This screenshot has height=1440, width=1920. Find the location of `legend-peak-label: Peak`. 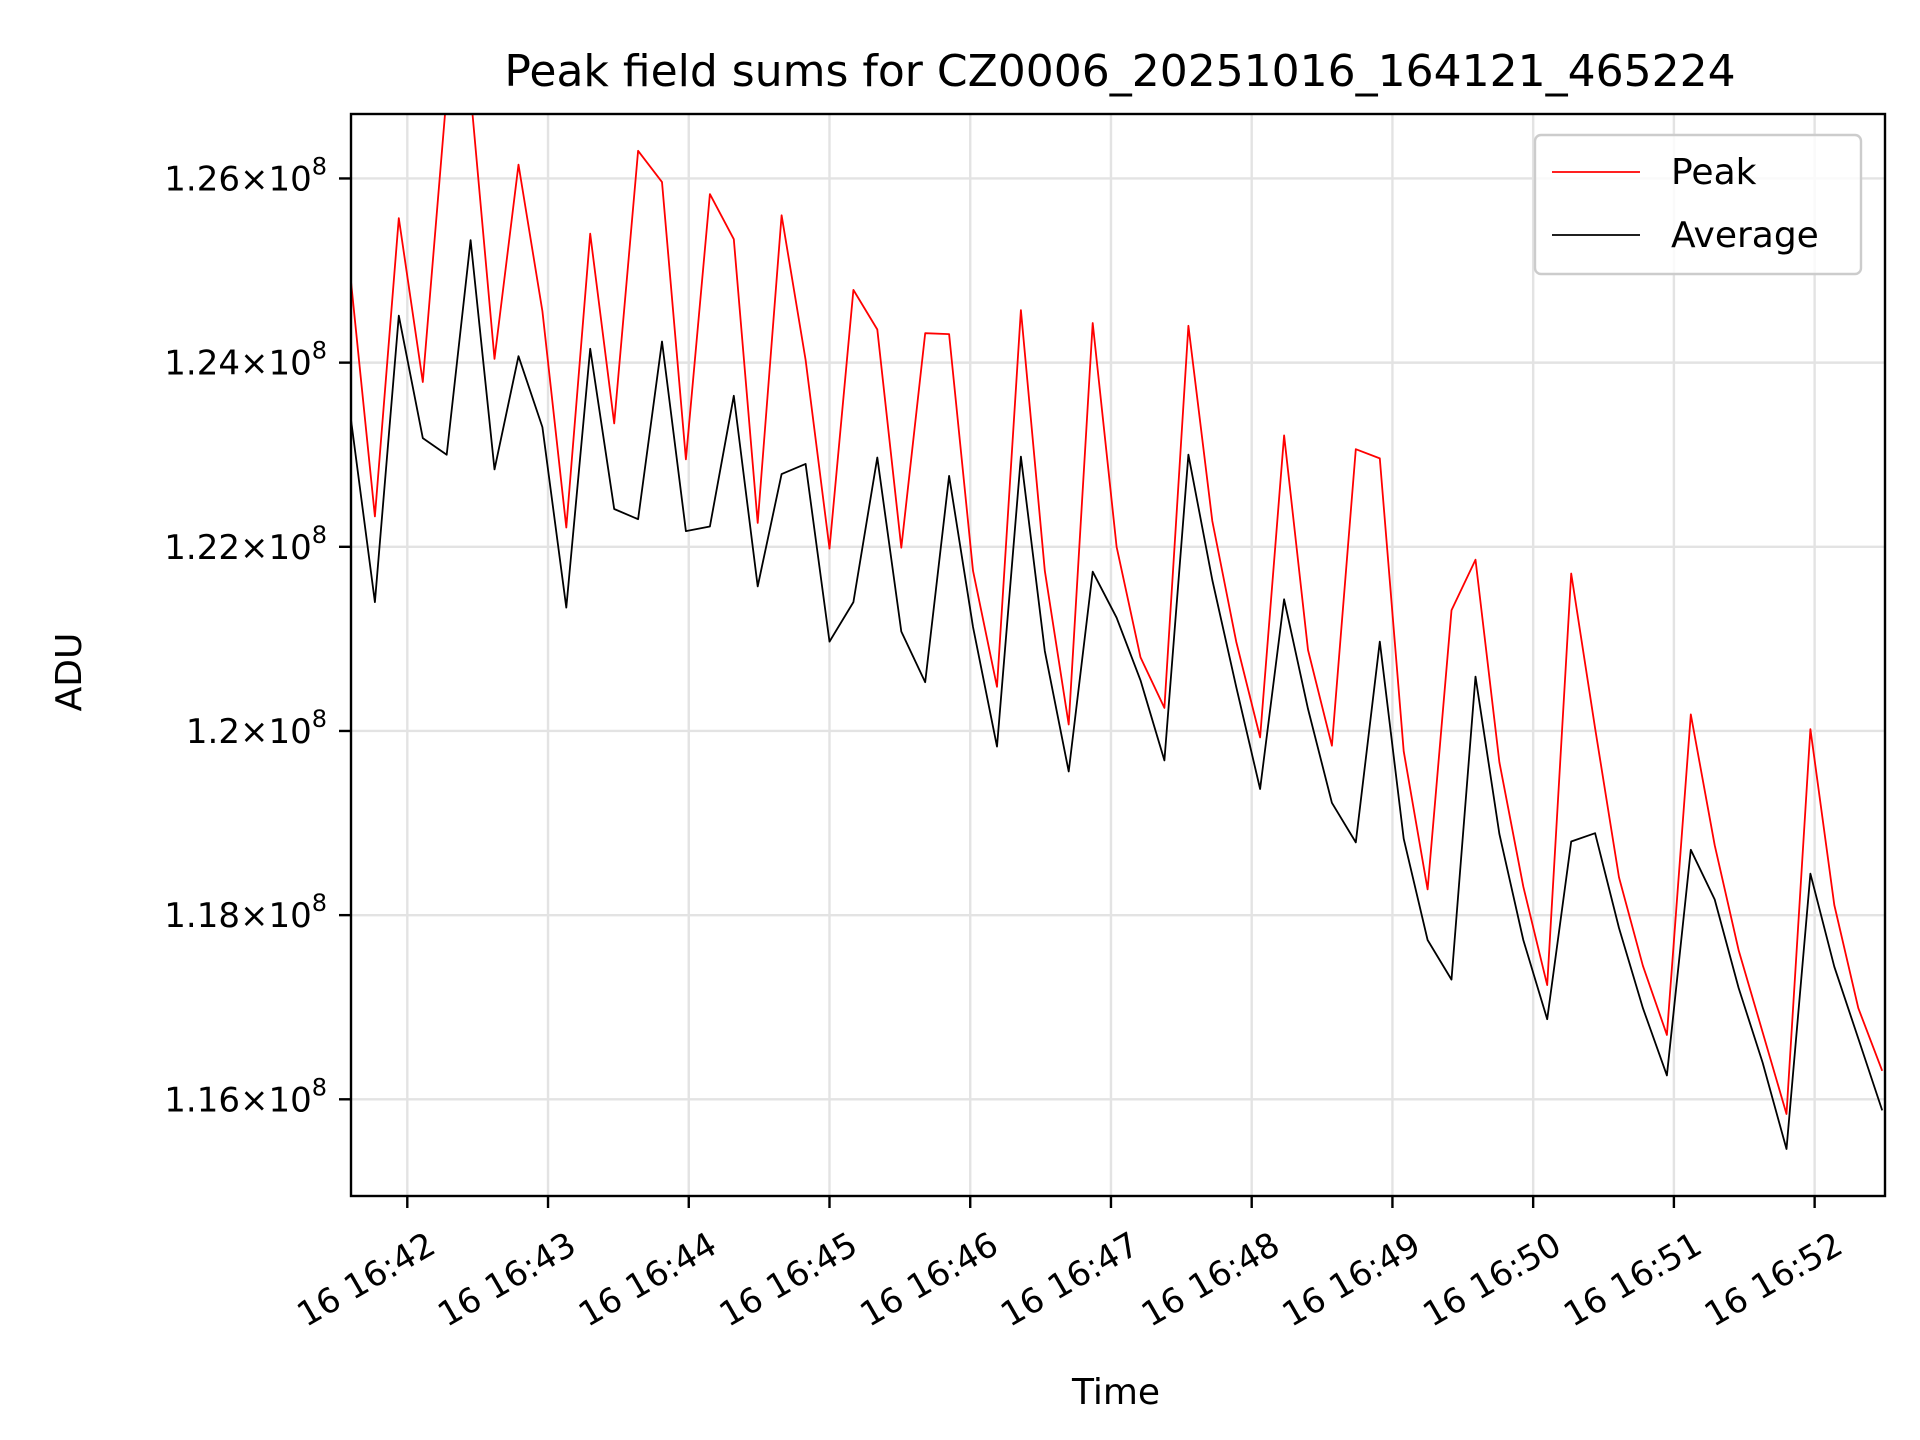

legend-peak-label: Peak is located at coordinates (1714, 172).